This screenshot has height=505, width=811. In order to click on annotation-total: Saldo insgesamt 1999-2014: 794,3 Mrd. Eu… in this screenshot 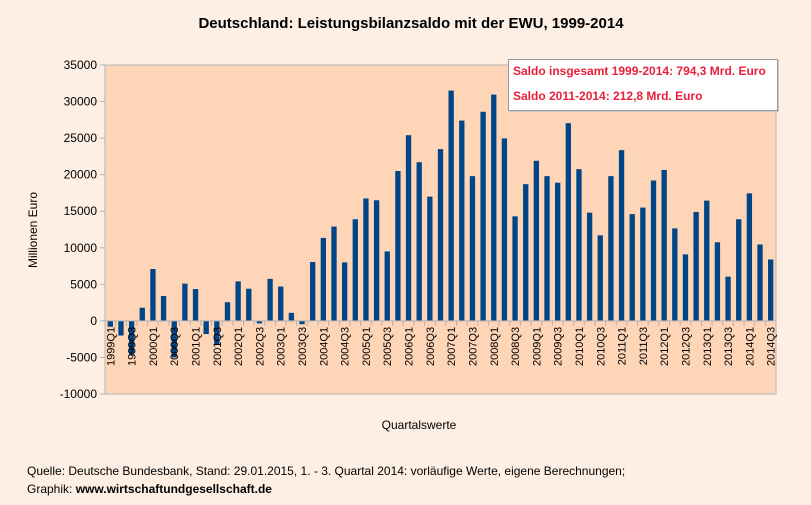, I will do `click(639, 71)`.